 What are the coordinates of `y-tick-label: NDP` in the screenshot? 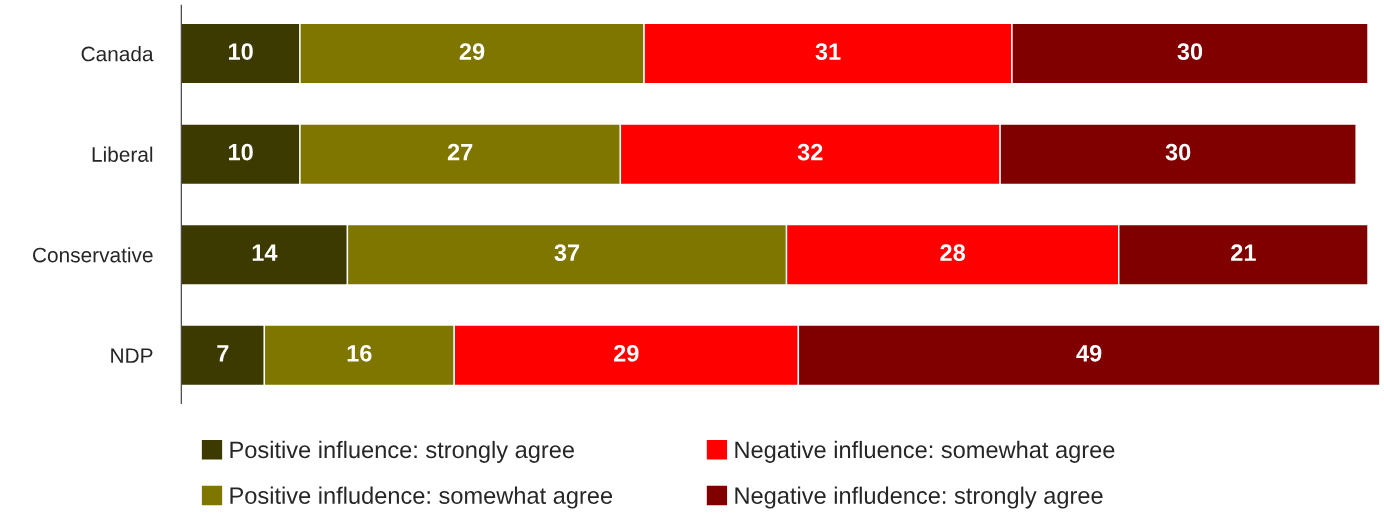 It's located at (132, 355).